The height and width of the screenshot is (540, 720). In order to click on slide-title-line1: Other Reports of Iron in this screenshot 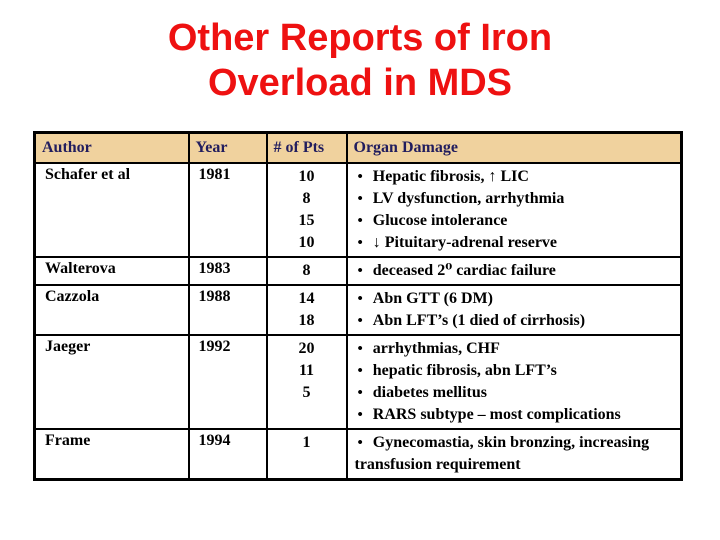, I will do `click(360, 38)`.